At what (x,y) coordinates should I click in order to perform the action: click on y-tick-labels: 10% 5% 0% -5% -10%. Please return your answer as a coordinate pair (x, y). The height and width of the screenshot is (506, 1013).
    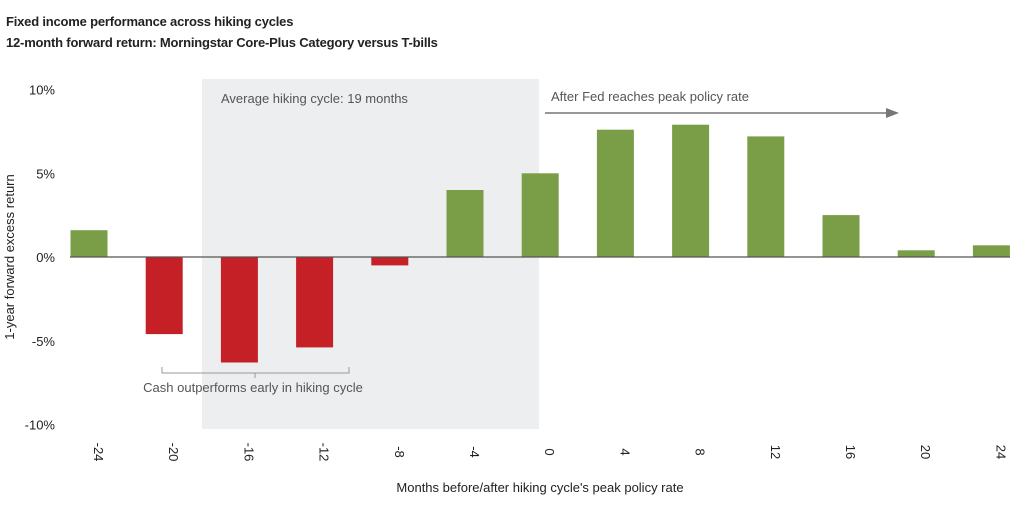
    Looking at the image, I should click on (40, 258).